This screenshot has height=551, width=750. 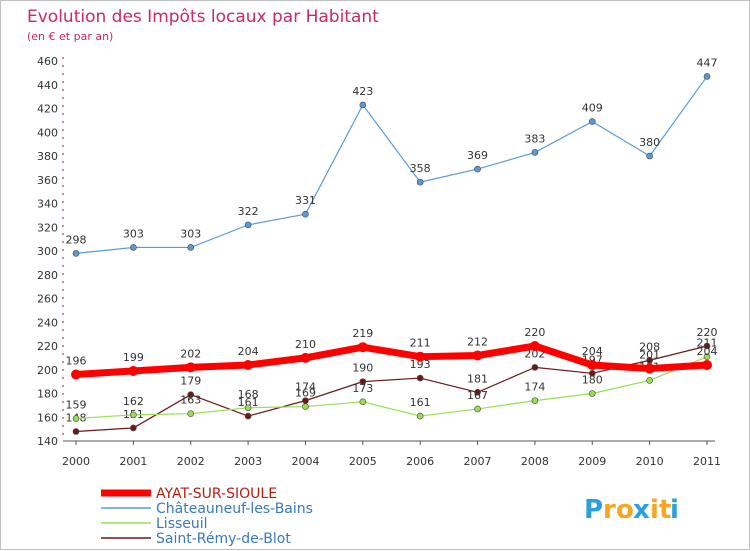 I want to click on x-tick-label: 2009, so click(x=592, y=461).